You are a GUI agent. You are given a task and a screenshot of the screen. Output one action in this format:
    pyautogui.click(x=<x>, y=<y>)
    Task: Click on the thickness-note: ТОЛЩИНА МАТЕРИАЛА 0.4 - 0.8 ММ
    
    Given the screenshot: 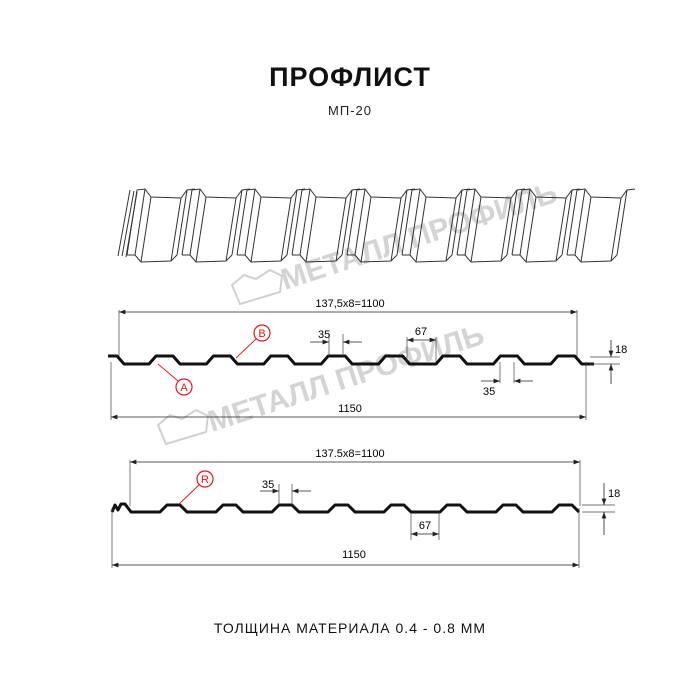 What is the action you would take?
    pyautogui.click(x=350, y=628)
    